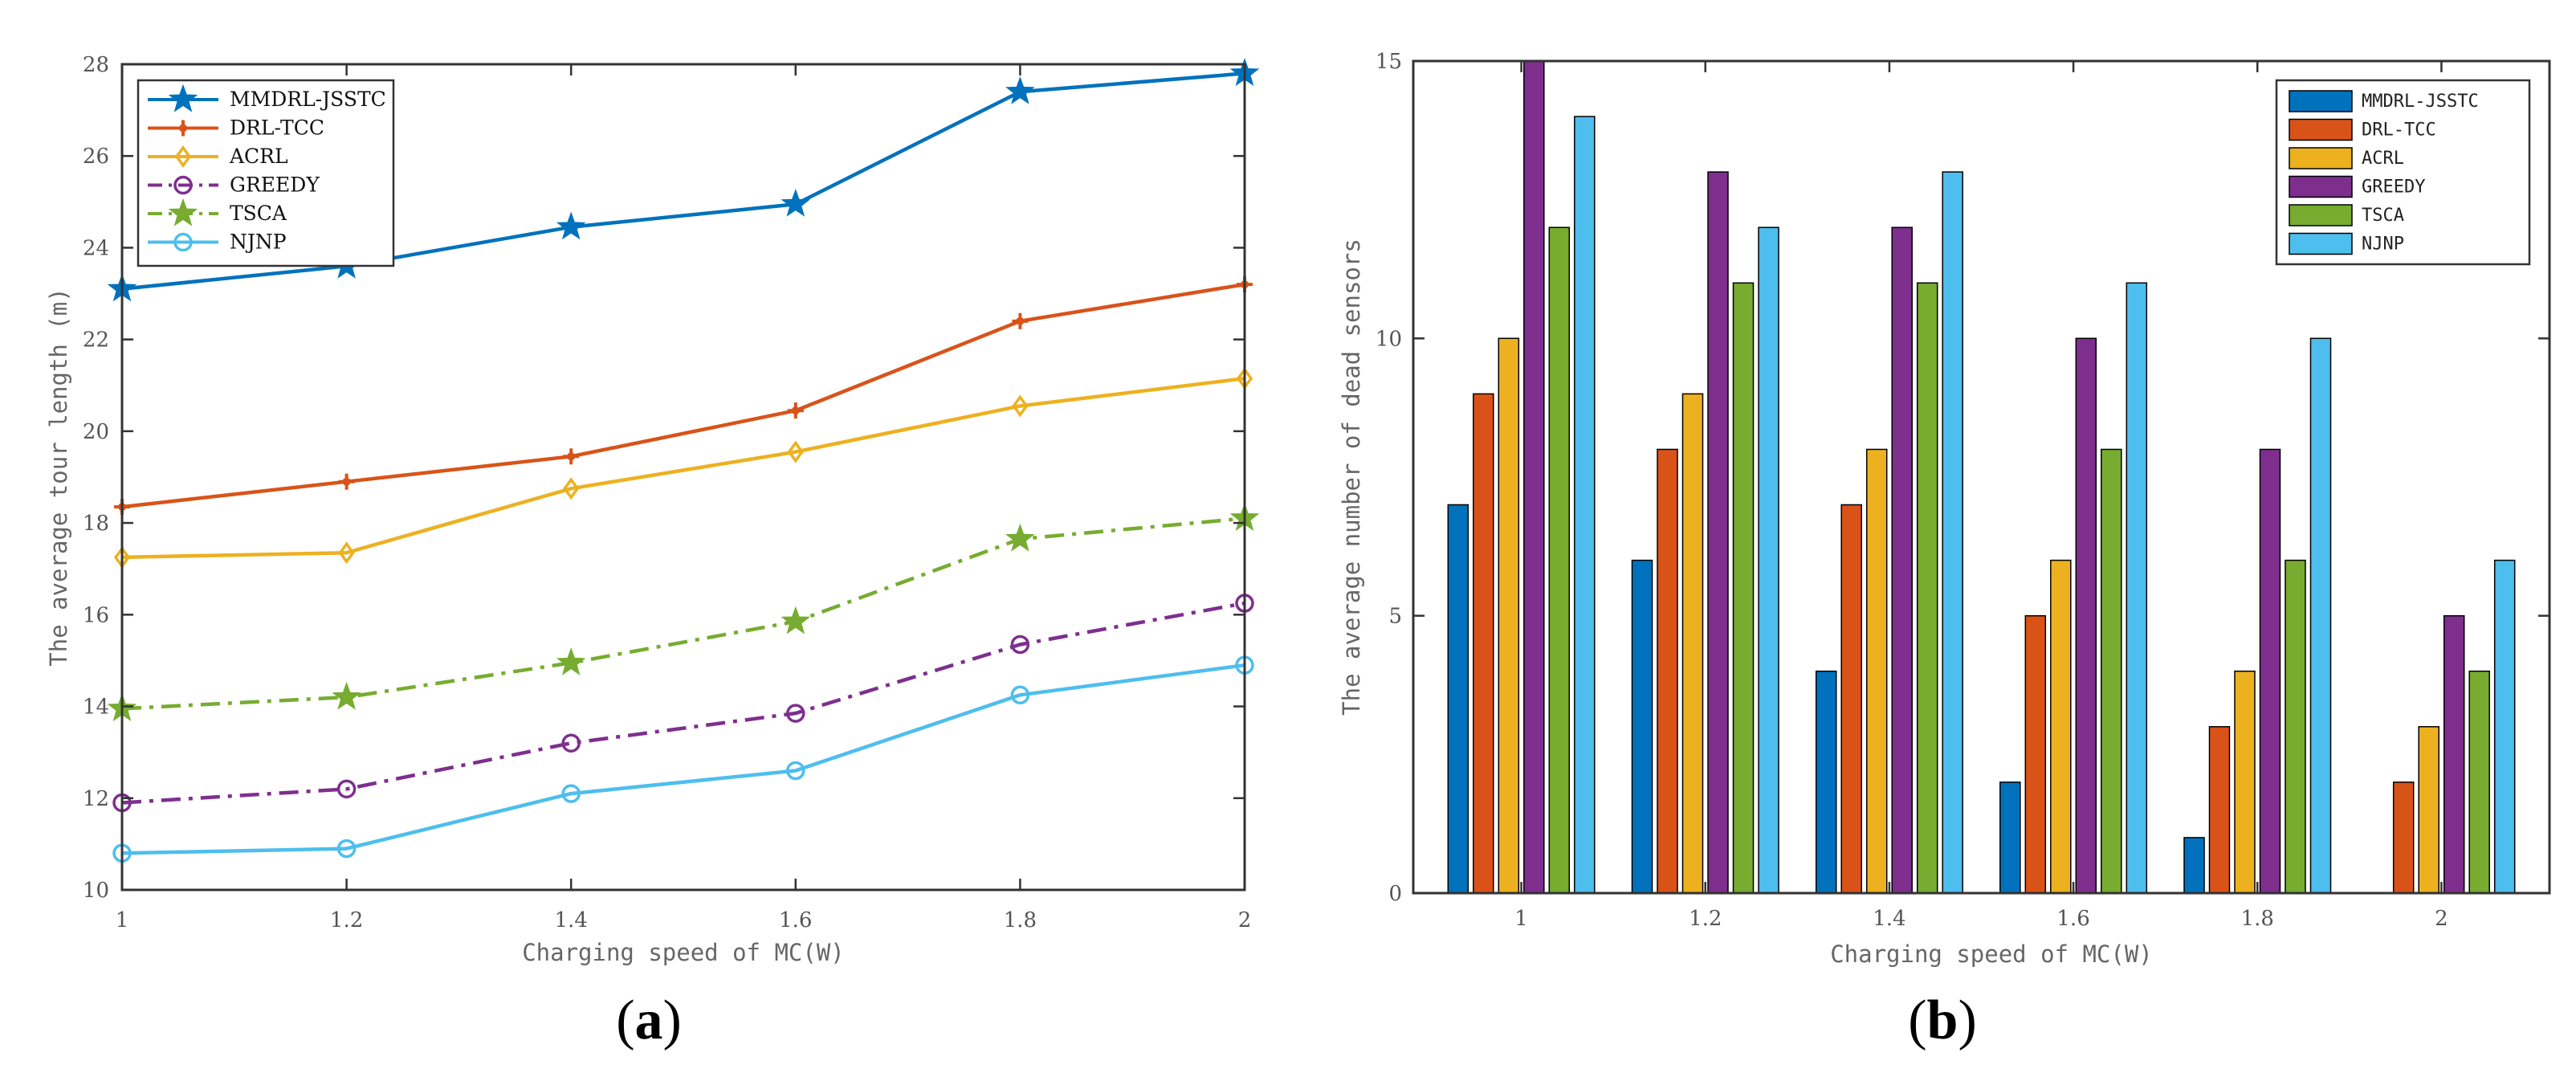 The image size is (2576, 1069). What do you see at coordinates (183, 185) in the screenshot?
I see `legend-marker-greedy` at bounding box center [183, 185].